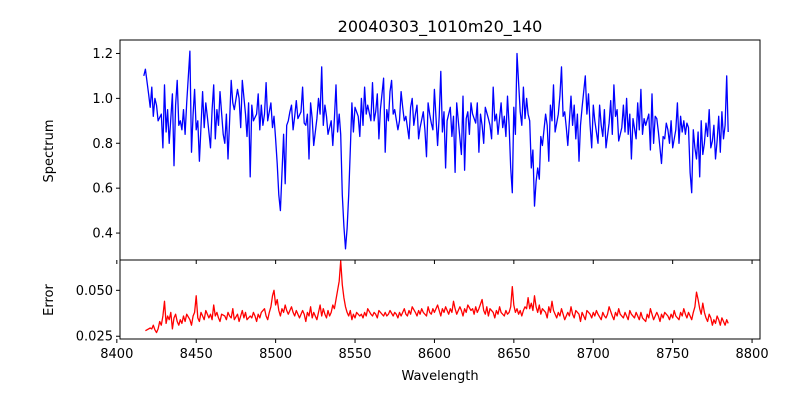 This screenshot has width=800, height=400. I want to click on x-tick-label: 8800, so click(752, 354).